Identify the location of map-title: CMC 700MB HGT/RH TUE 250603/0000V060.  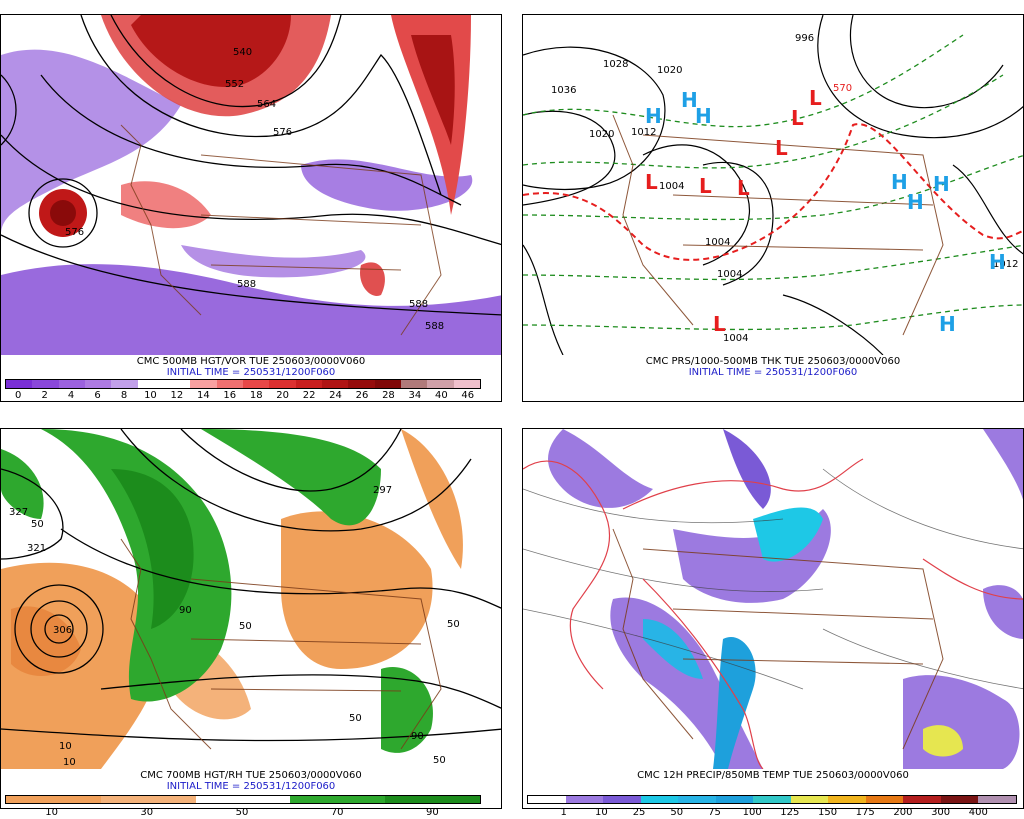
(251, 775).